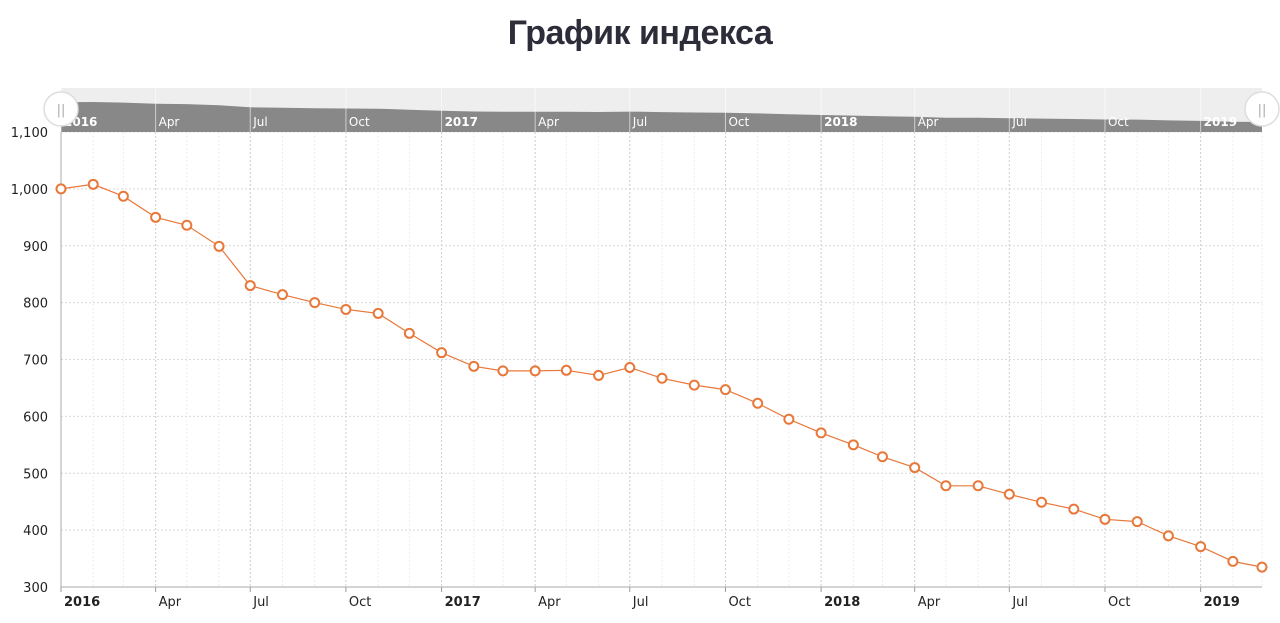  Describe the element at coordinates (35, 247) in the screenshot. I see `y-tick-label: 900` at that location.